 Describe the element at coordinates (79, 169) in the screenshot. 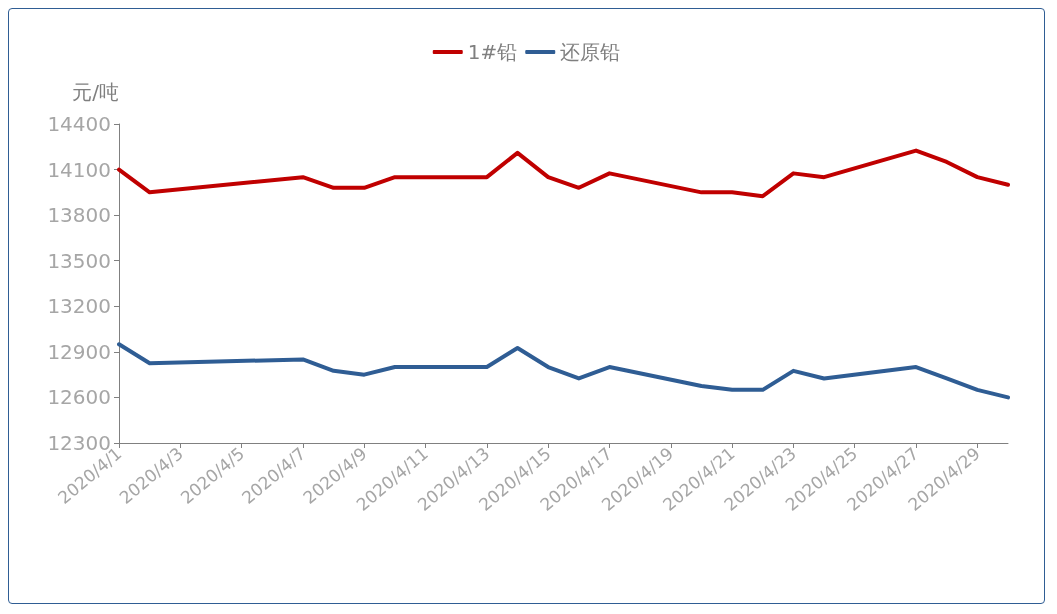

I see `y-tick-label: 14100` at that location.